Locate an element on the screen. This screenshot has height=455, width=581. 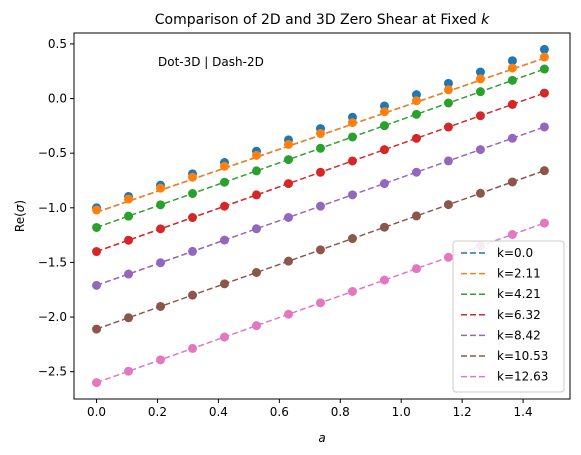
legend-box is located at coordinates (508, 316).